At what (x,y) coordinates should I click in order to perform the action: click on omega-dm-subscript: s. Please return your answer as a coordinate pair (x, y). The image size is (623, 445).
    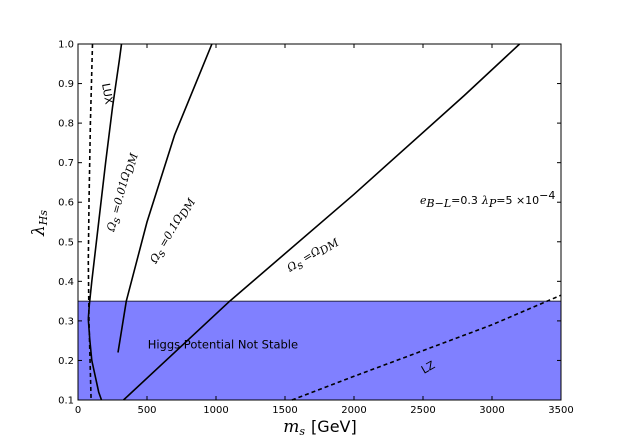
    Looking at the image, I should click on (300, 265).